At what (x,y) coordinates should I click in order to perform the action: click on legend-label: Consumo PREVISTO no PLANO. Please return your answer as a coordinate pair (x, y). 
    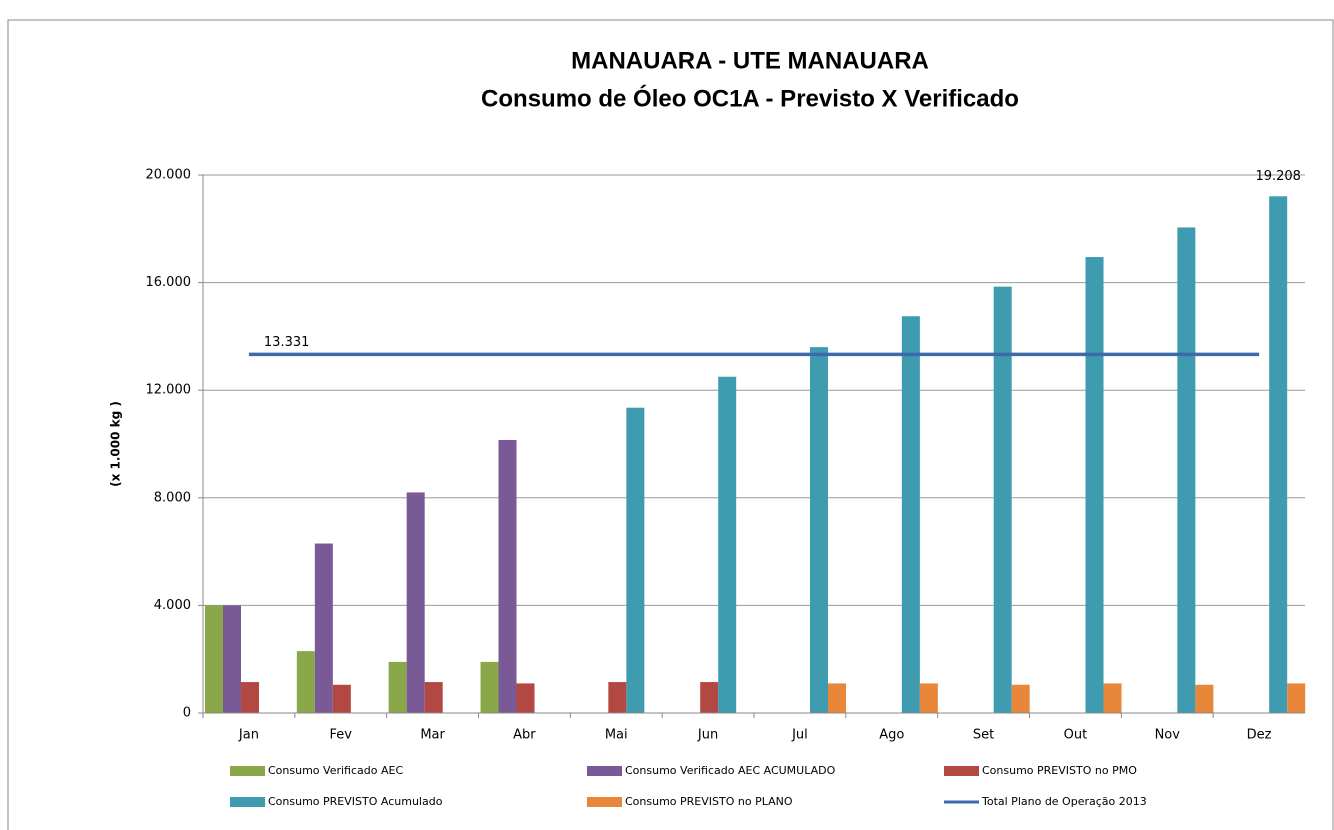
    Looking at the image, I should click on (709, 801).